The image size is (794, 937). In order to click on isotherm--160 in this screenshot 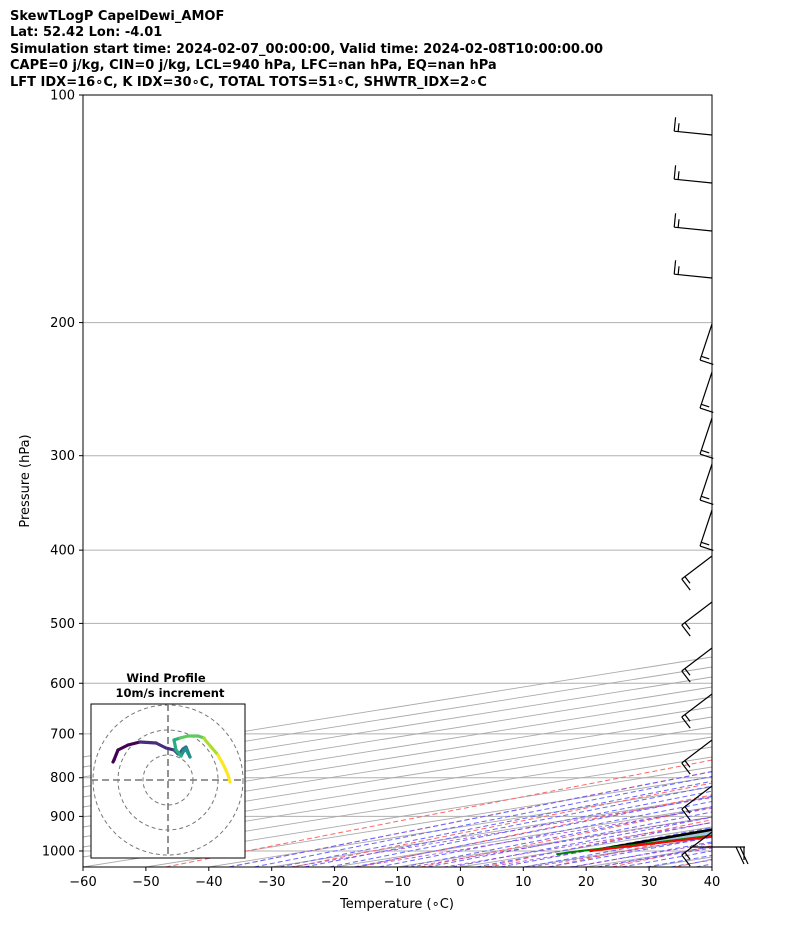, I will do `click(397, 717)`.